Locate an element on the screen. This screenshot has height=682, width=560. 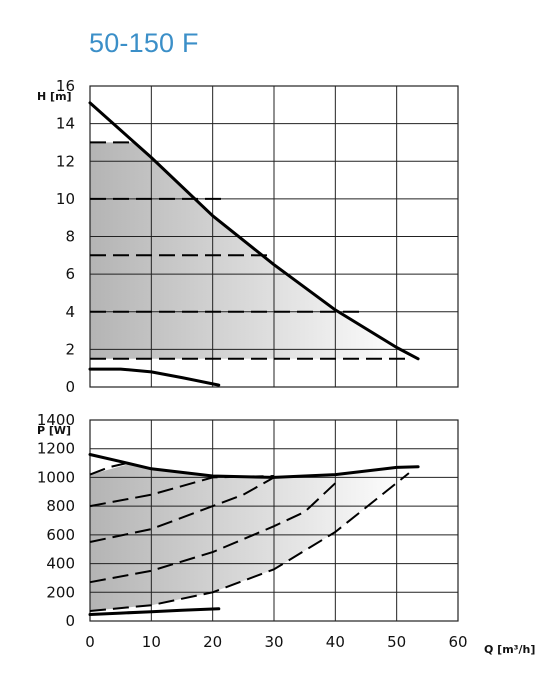
power-ytick-label: 1200 is located at coordinates (56, 449).